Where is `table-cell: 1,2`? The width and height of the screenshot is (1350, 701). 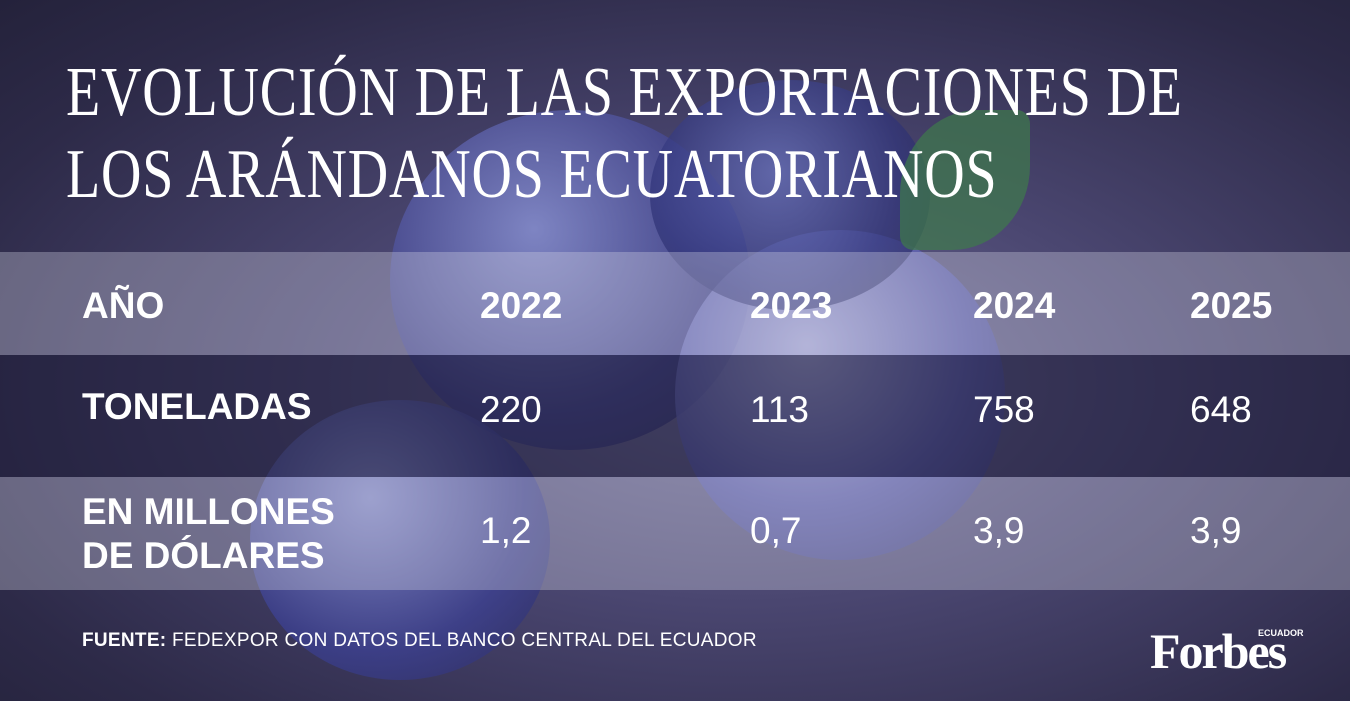 table-cell: 1,2 is located at coordinates (506, 530).